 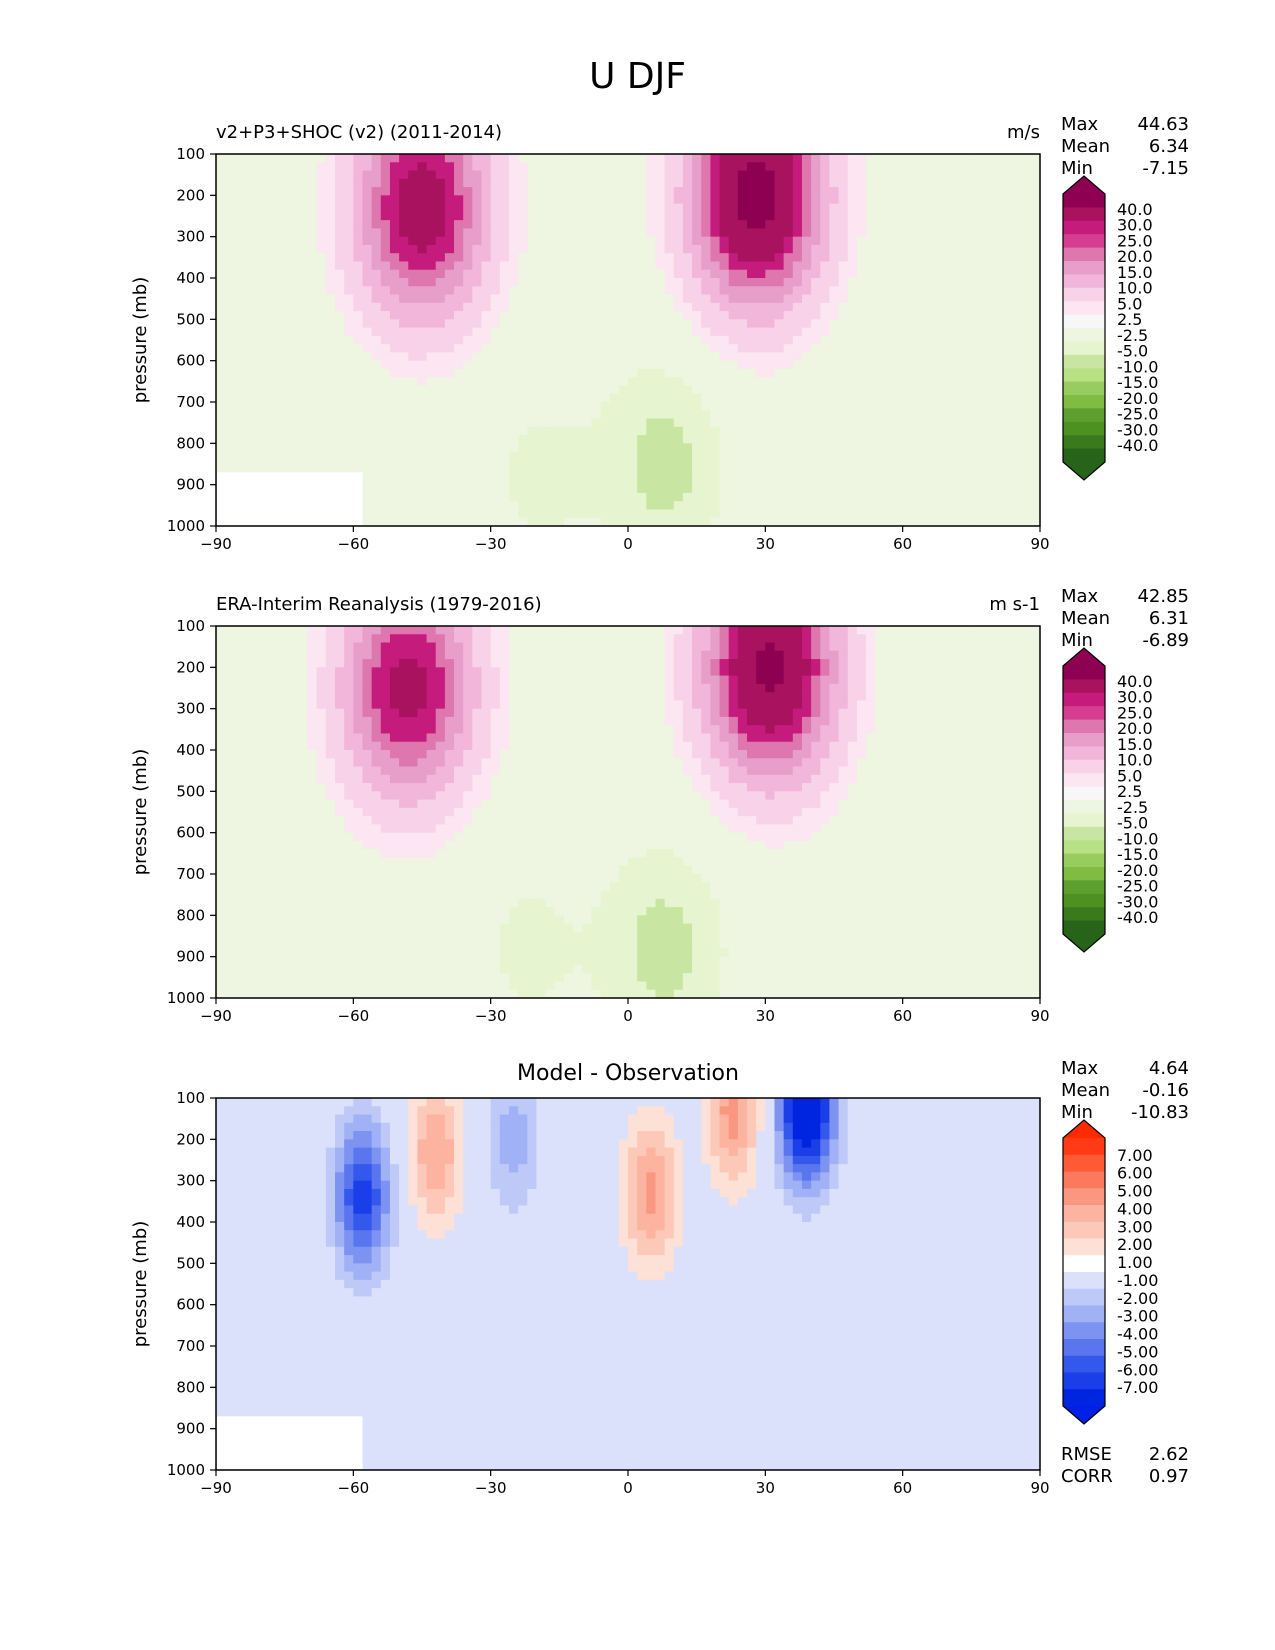 I want to click on y-tick-label: 1000, so click(x=186, y=526).